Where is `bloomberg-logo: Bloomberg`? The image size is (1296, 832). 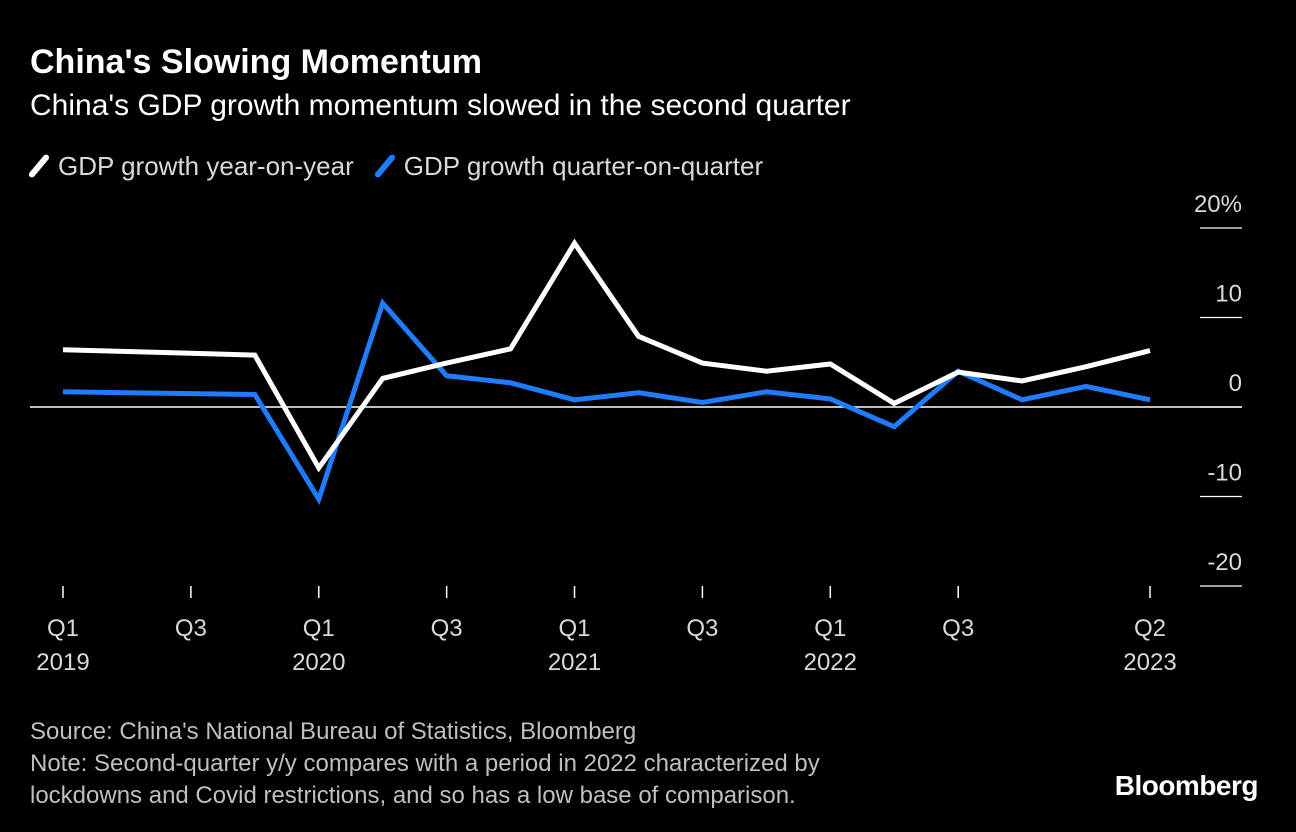 bloomberg-logo: Bloomberg is located at coordinates (1186, 785).